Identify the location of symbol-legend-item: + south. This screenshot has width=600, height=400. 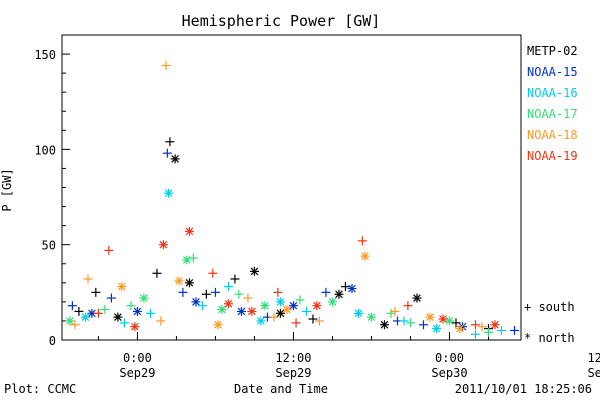
(549, 307).